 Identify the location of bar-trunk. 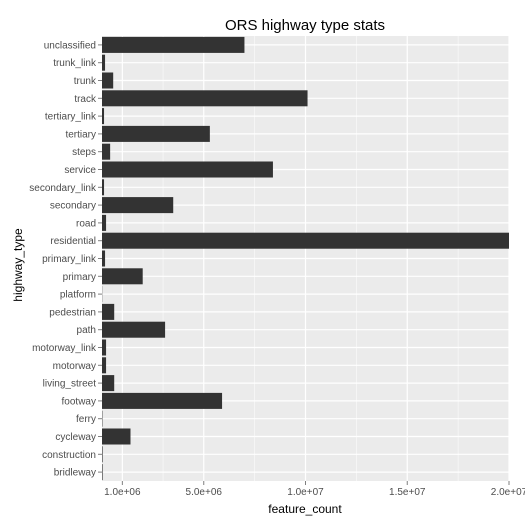
(108, 80).